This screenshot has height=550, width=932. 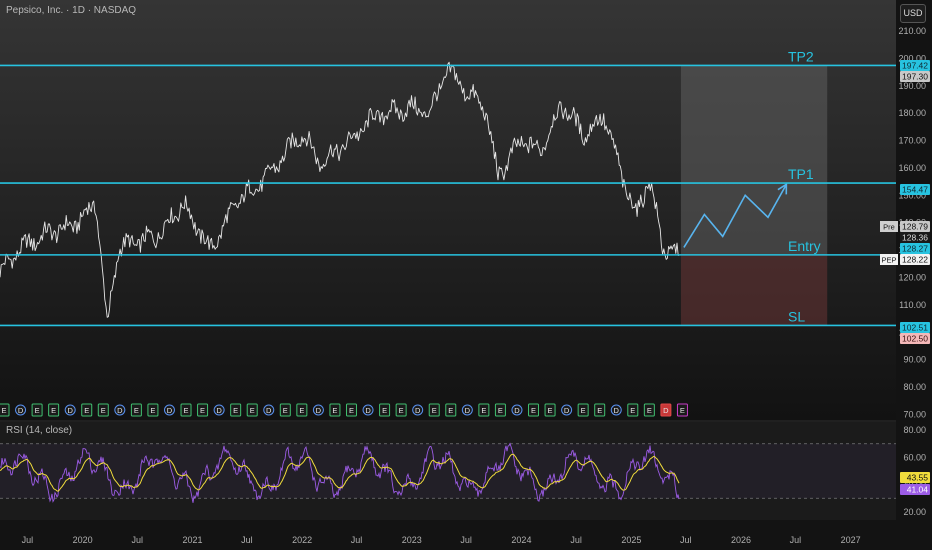 What do you see at coordinates (912, 31) in the screenshot?
I see `y-tick-label: 210.00` at bounding box center [912, 31].